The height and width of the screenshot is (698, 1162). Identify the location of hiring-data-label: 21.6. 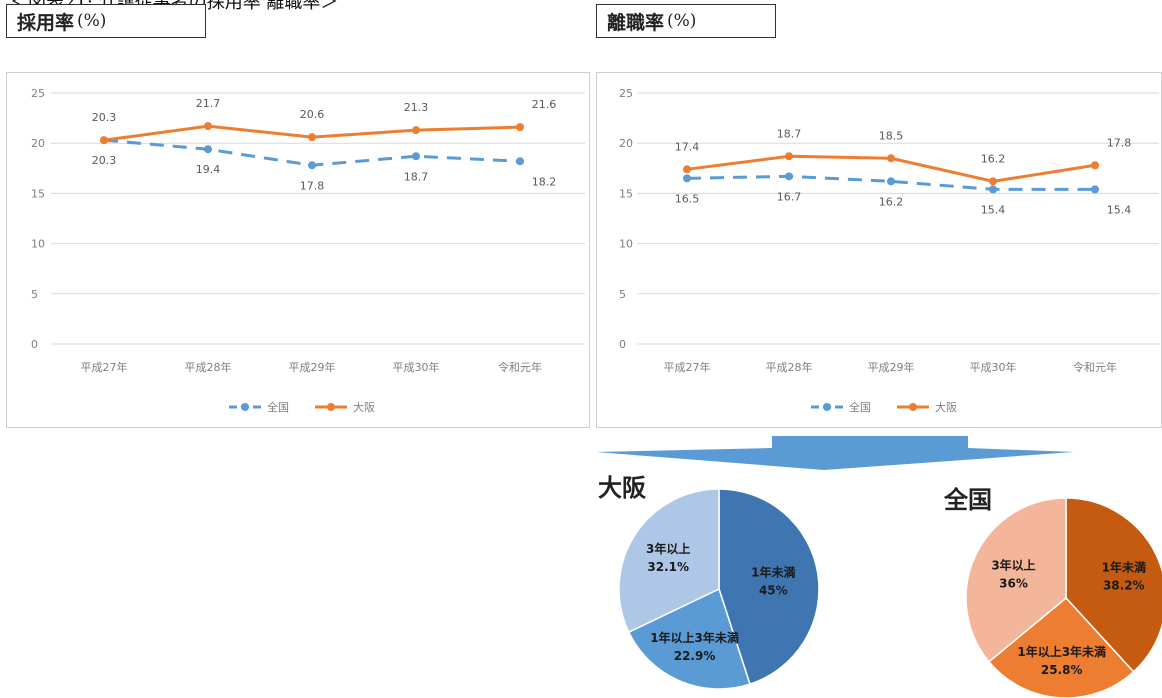
(544, 104).